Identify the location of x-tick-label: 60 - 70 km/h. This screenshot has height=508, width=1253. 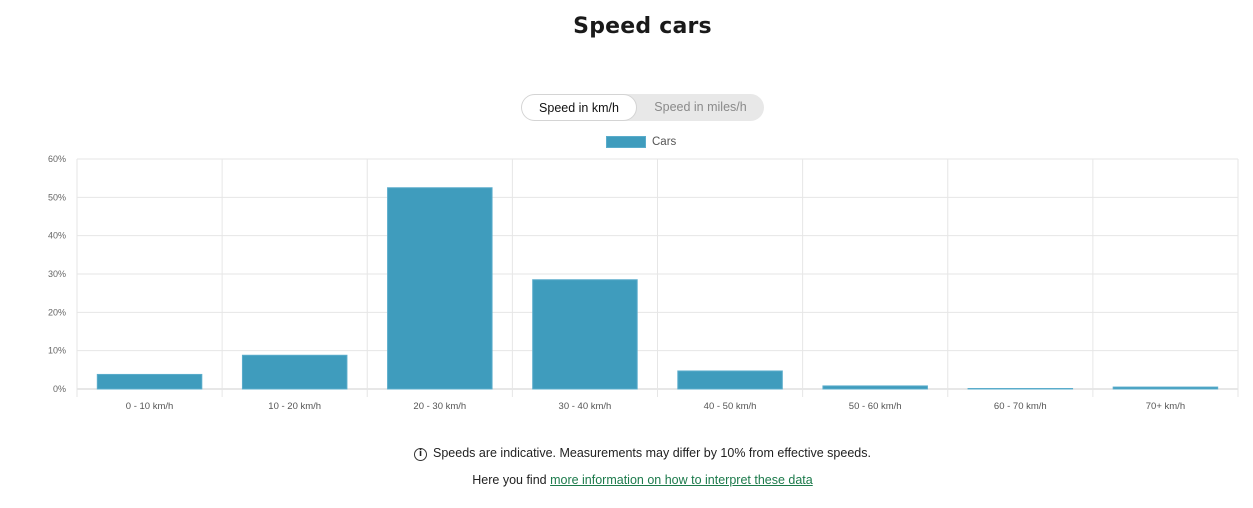
(1020, 406).